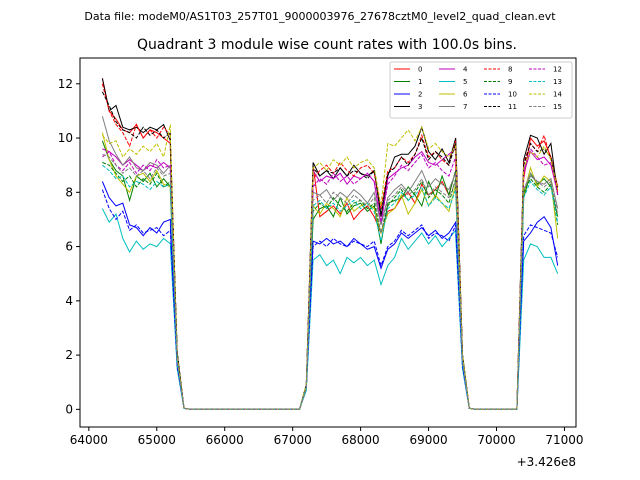  Describe the element at coordinates (546, 462) in the screenshot. I see `x-offset-label: +3.426e8` at that location.